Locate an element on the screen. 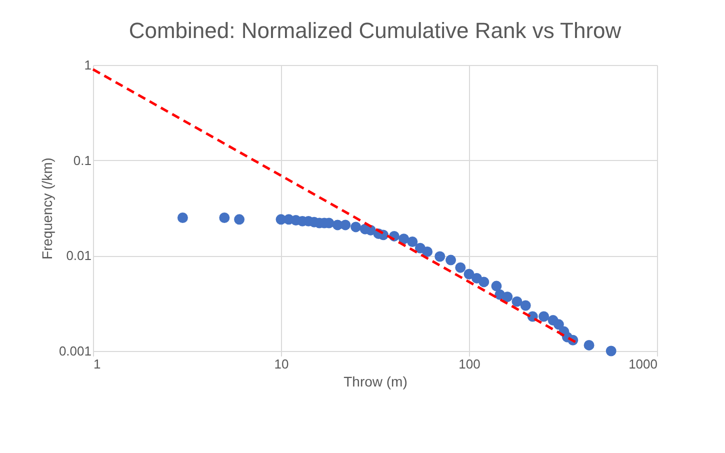 The width and height of the screenshot is (725, 453). x-tick-label: 1000 is located at coordinates (643, 364).